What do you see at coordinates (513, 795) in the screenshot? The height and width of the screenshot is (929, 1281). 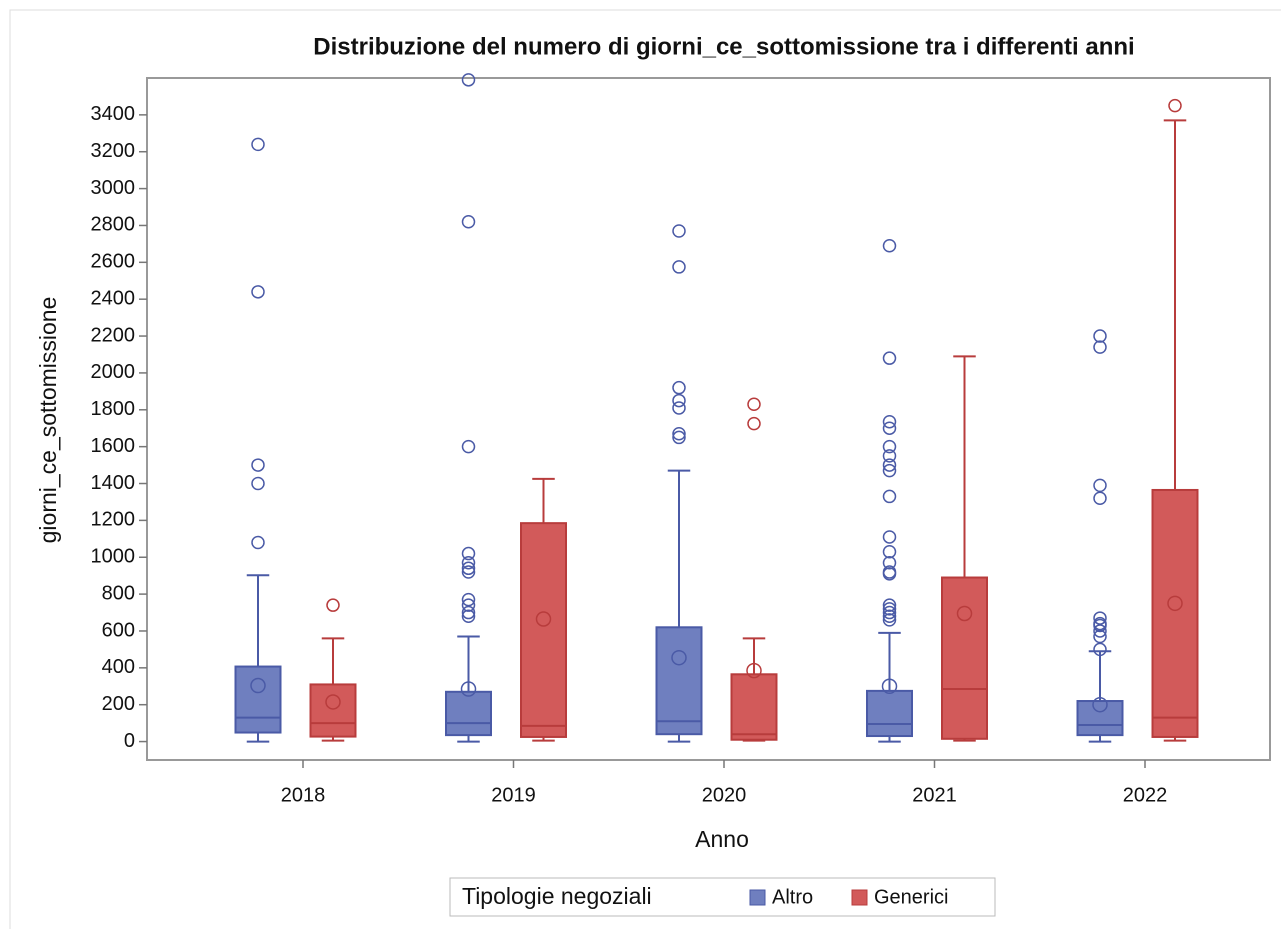 I see `x-tick-label: 2019` at bounding box center [513, 795].